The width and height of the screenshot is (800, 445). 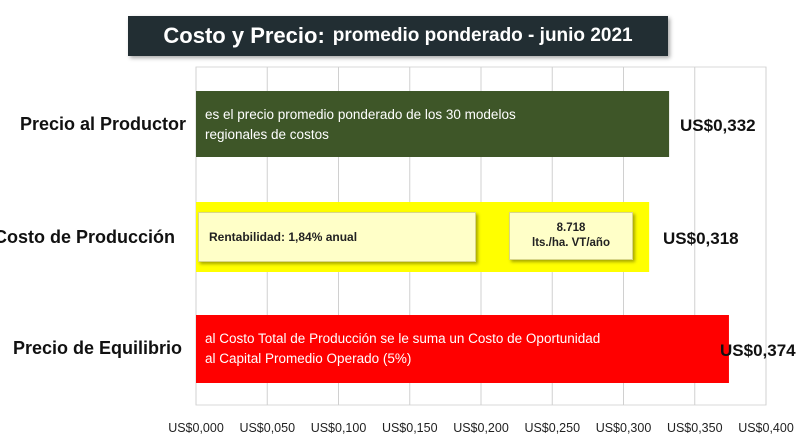 I want to click on x-tick-label: US$0,150, so click(x=410, y=428).